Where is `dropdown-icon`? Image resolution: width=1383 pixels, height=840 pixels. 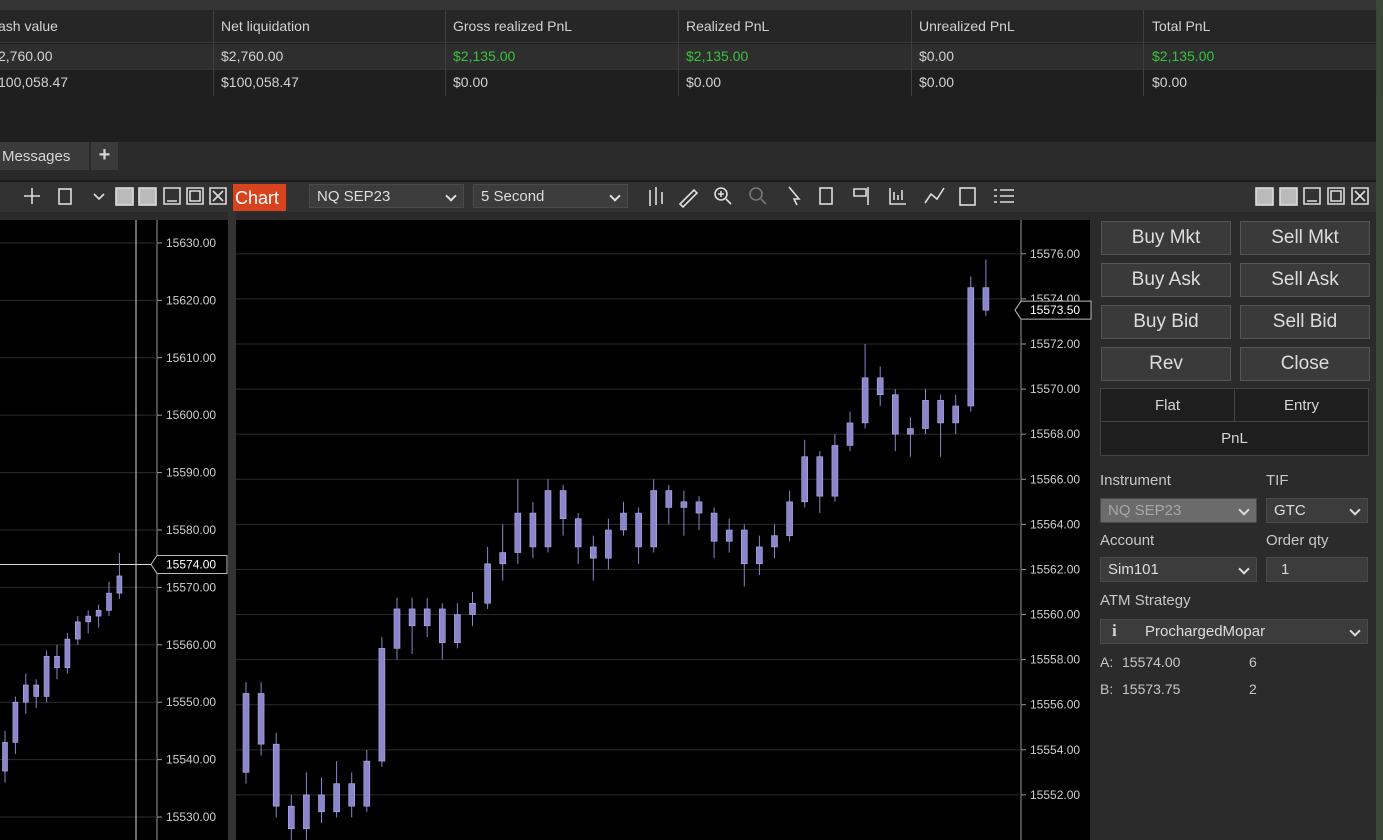 dropdown-icon is located at coordinates (99, 197).